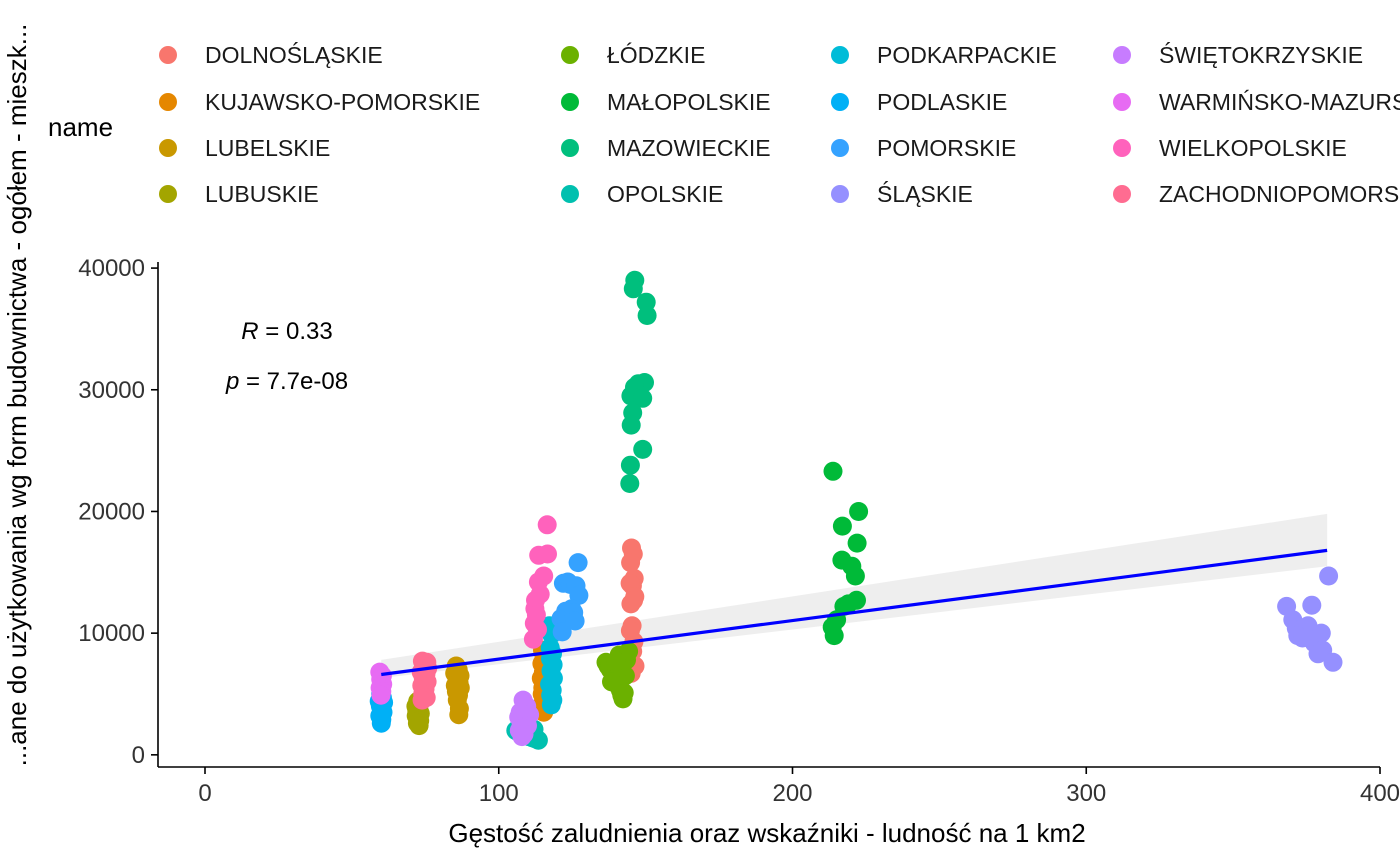 The height and width of the screenshot is (866, 1400). Describe the element at coordinates (689, 102) in the screenshot. I see `legend-label: MAŁOPOLSKIE` at that location.